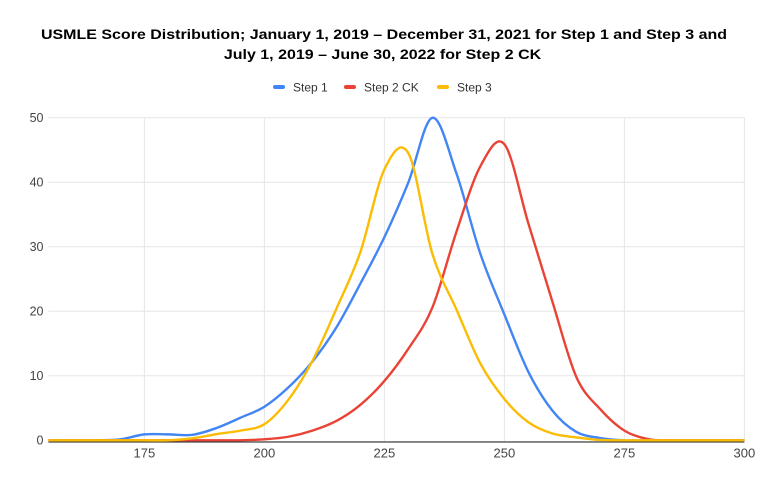 The image size is (768, 489). What do you see at coordinates (40, 441) in the screenshot?
I see `svg-text: 0` at bounding box center [40, 441].